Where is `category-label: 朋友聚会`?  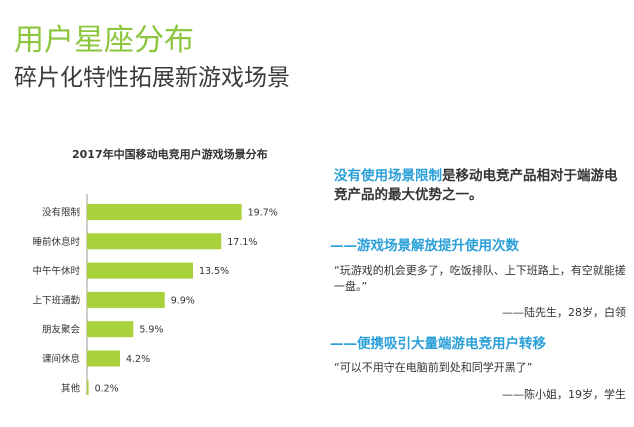
category-label: 朋友聚会 is located at coordinates (61, 330).